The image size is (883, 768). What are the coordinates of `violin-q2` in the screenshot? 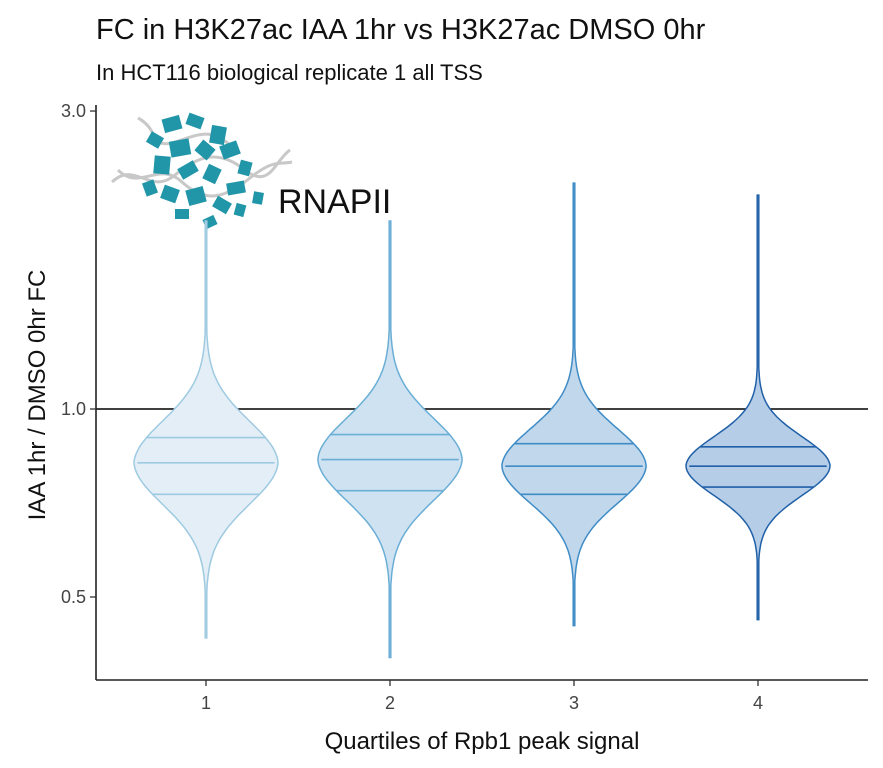 It's located at (390, 439).